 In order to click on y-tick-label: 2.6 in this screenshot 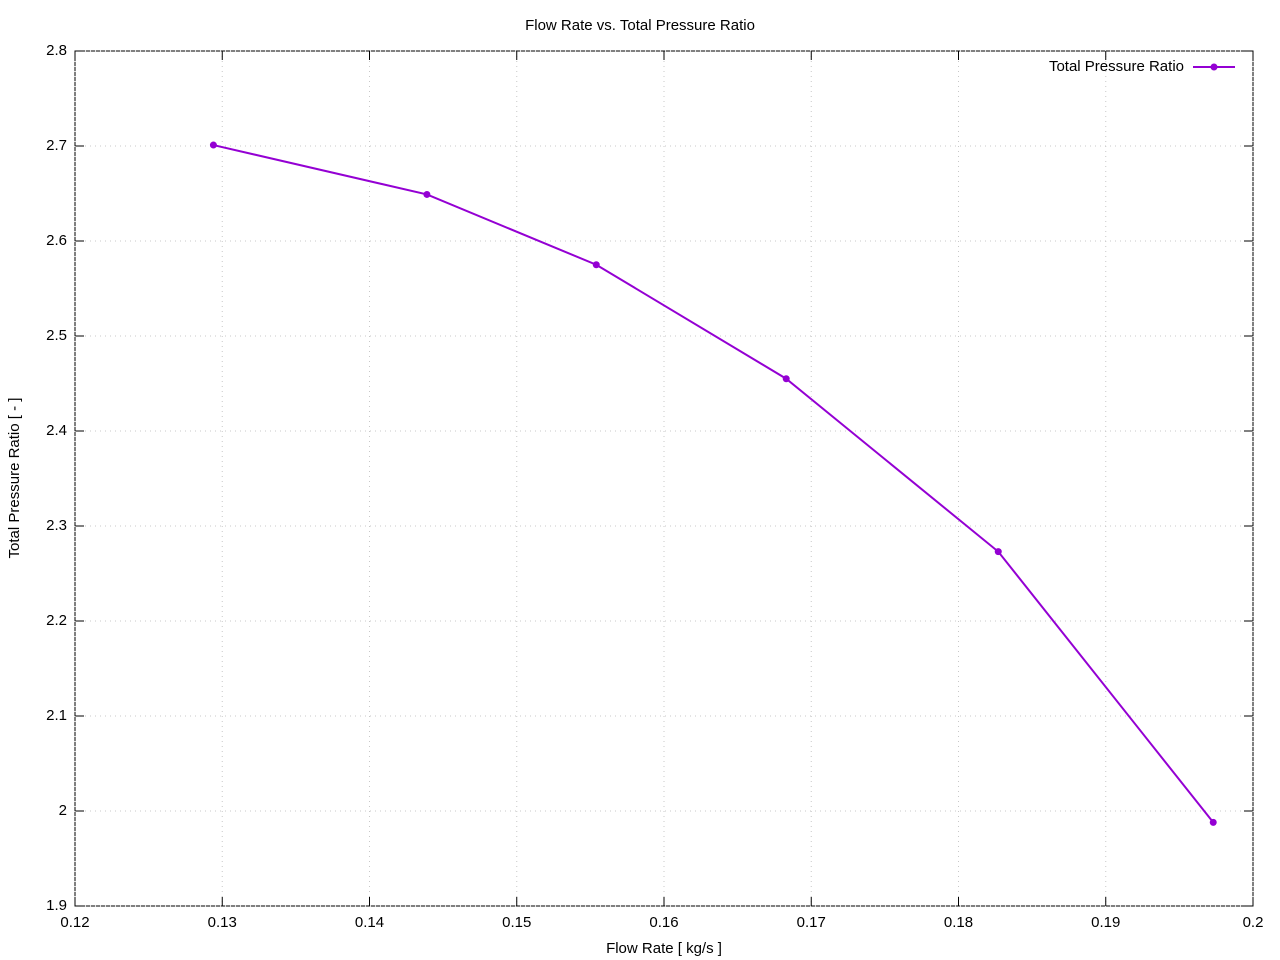, I will do `click(56, 240)`.